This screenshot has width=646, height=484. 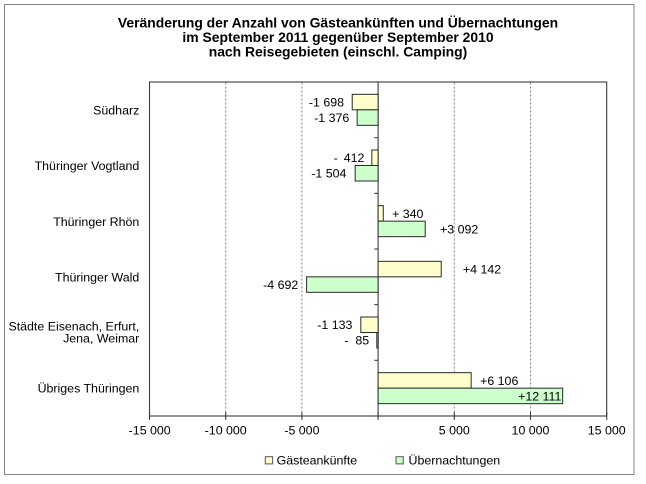 I want to click on svg-text: Übernachtungen, so click(x=455, y=460).